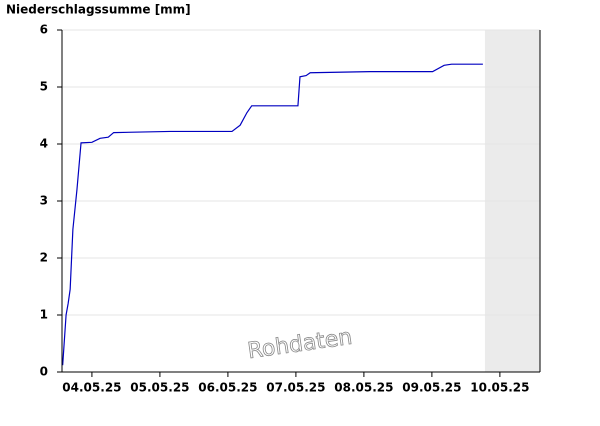 This screenshot has width=600, height=426. Describe the element at coordinates (295, 388) in the screenshot. I see `x-tick-label: 07.05.25` at that location.